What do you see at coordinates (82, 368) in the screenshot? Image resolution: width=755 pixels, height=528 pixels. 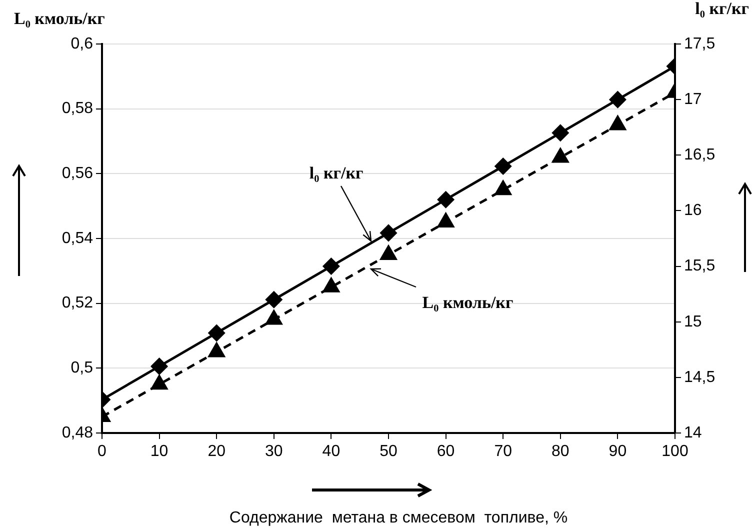 I see `y-tick-label: 0,5` at bounding box center [82, 368].